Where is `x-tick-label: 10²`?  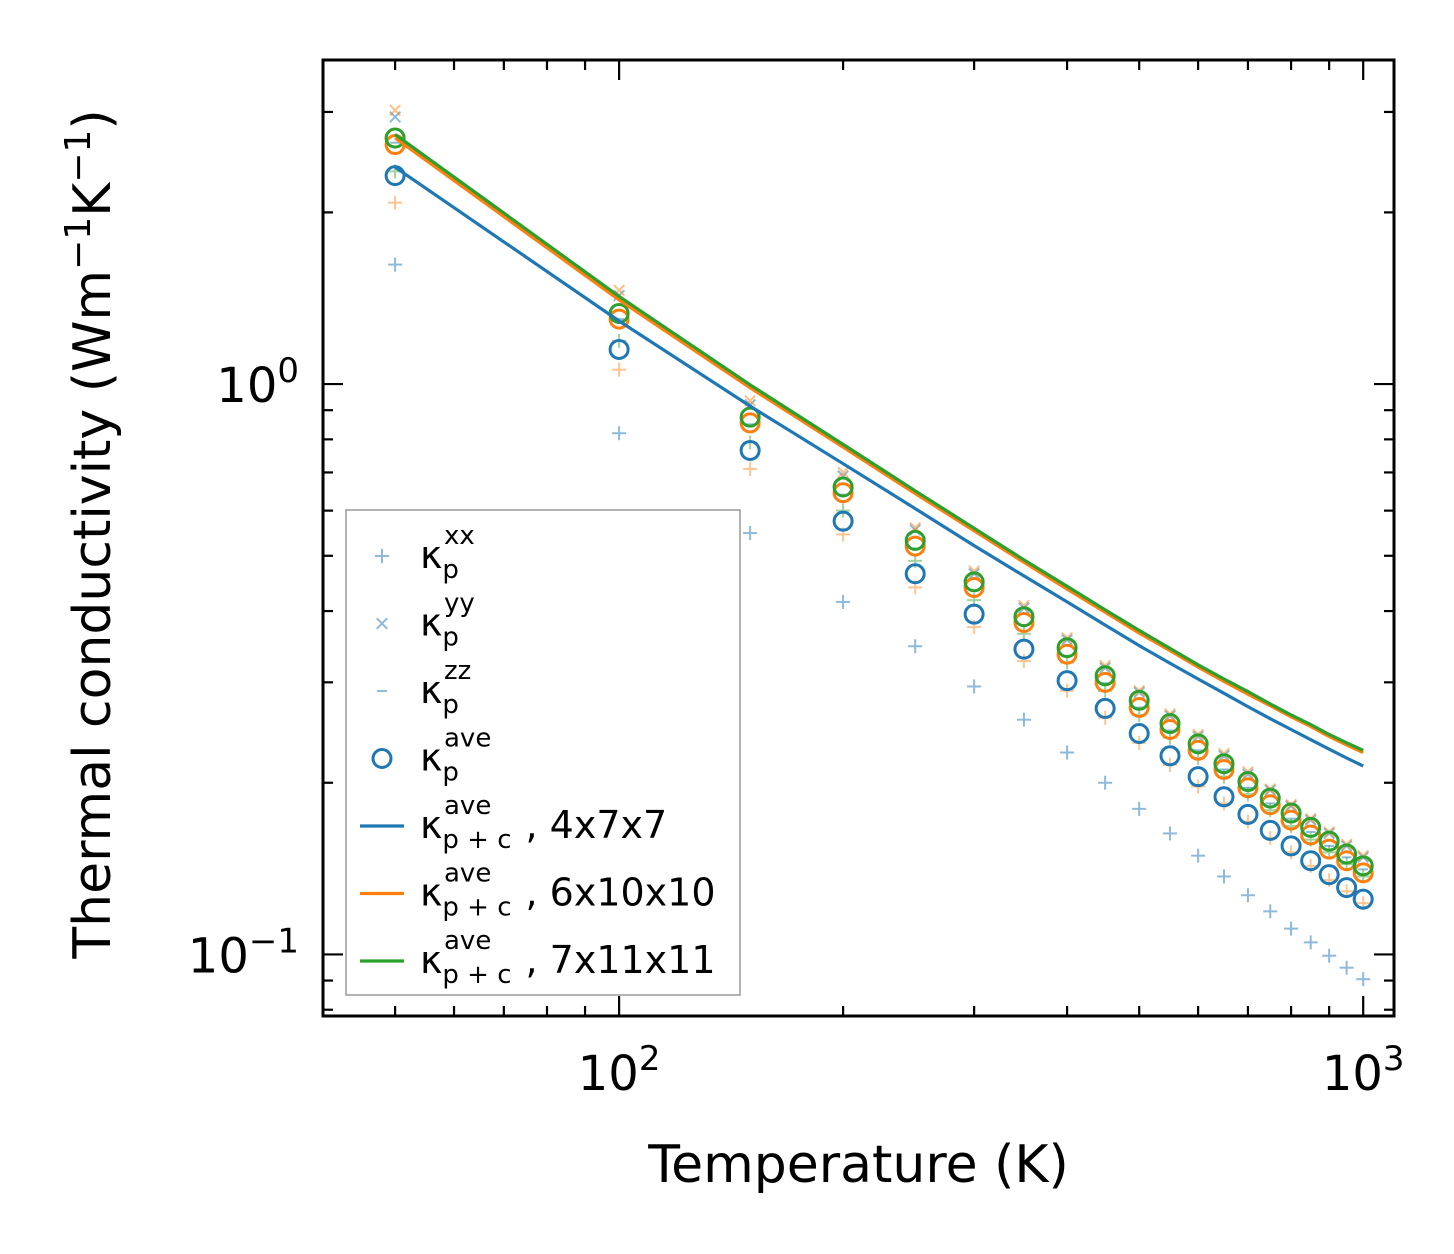 x-tick-label: 10² is located at coordinates (619, 1070).